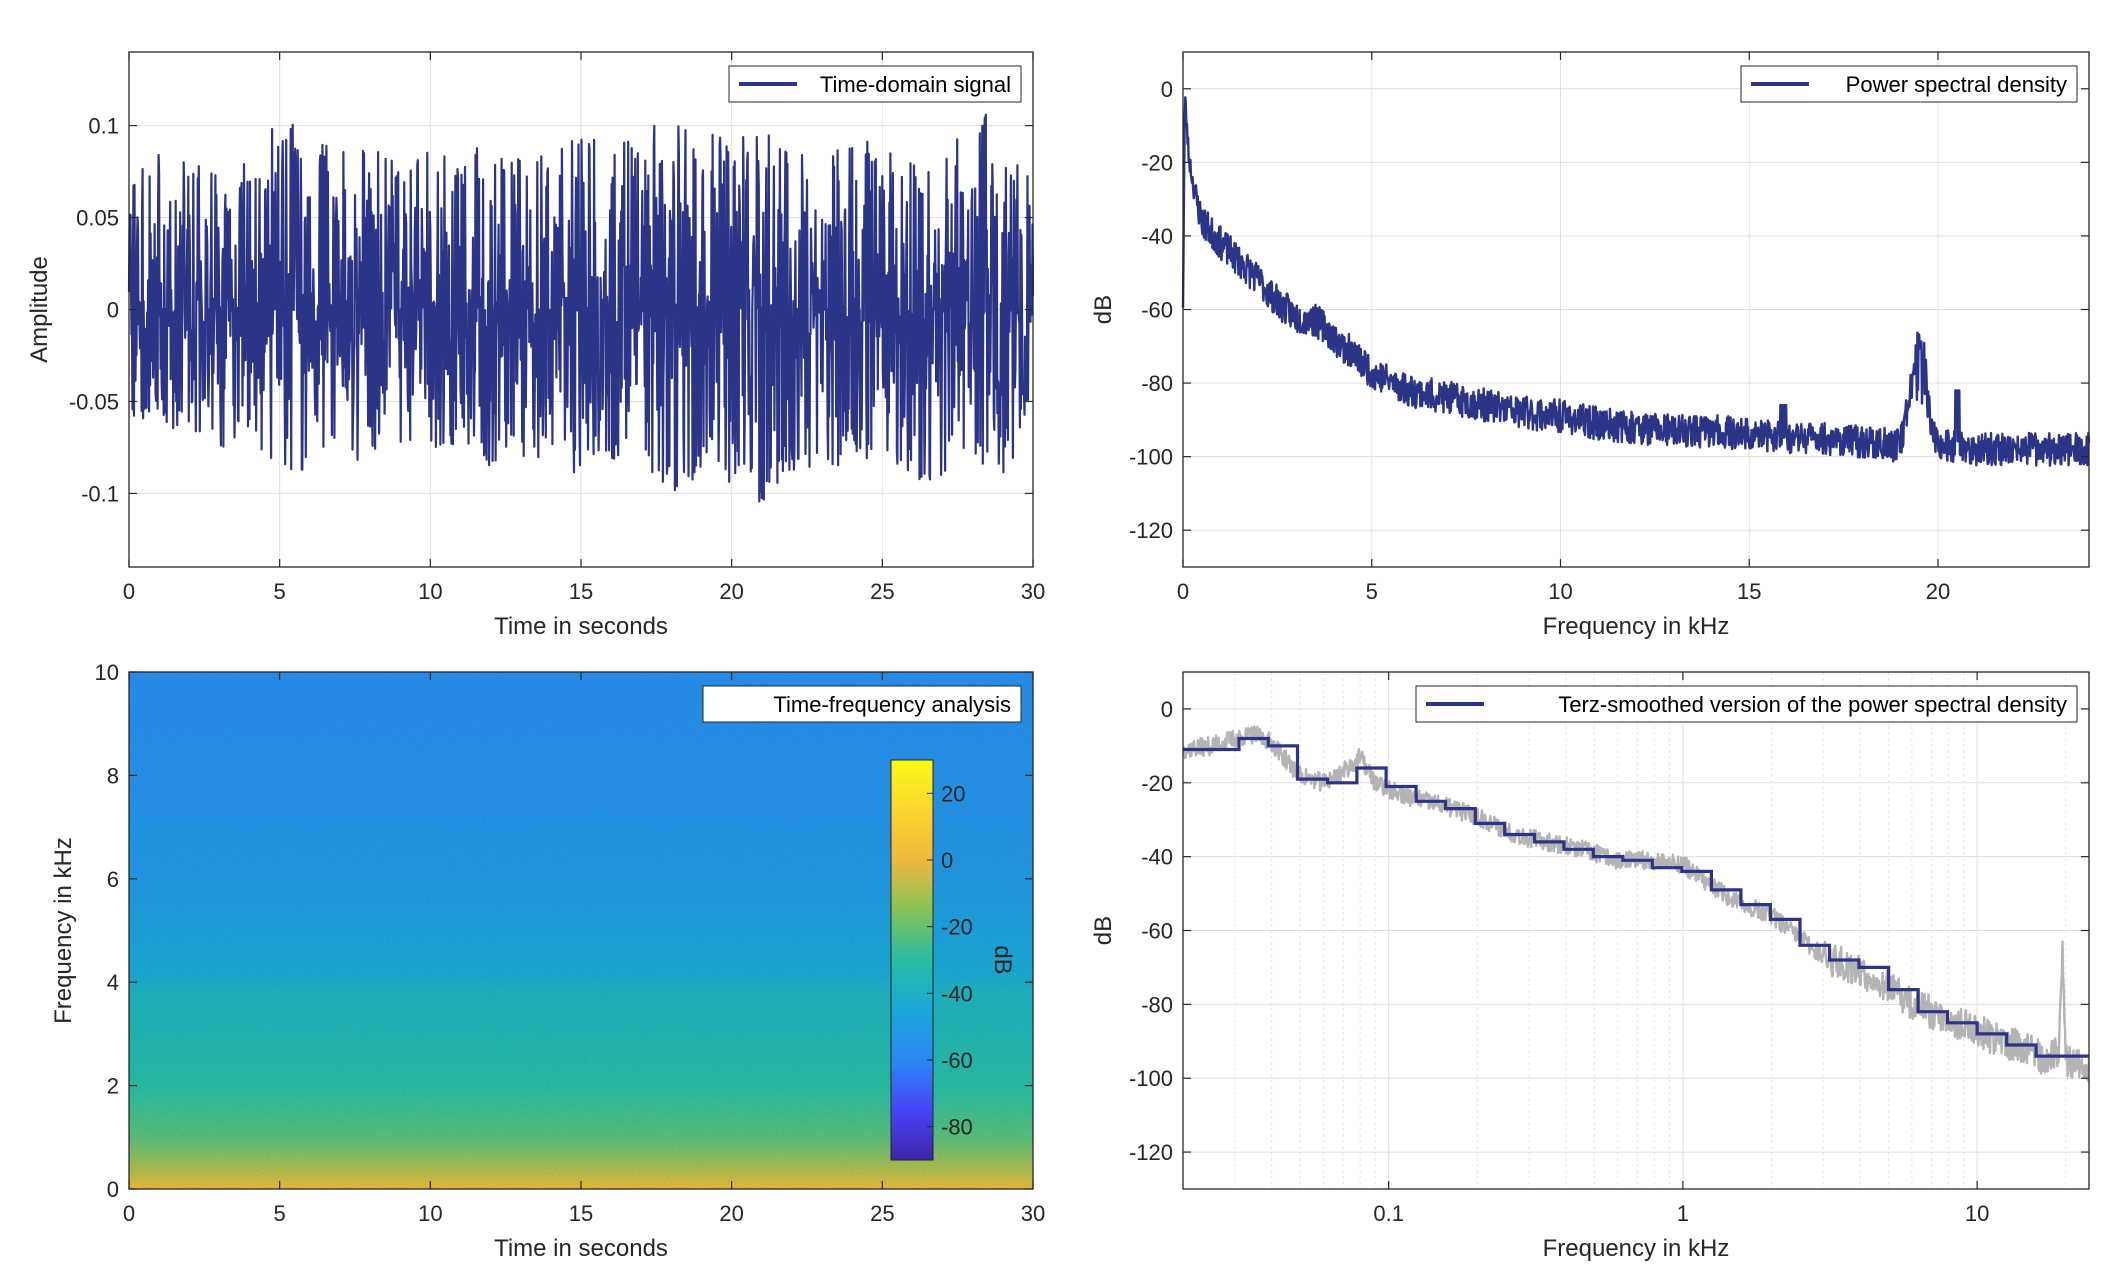 The height and width of the screenshot is (1276, 2126). I want to click on y-axis-label: Frequency in kHz, so click(63, 930).